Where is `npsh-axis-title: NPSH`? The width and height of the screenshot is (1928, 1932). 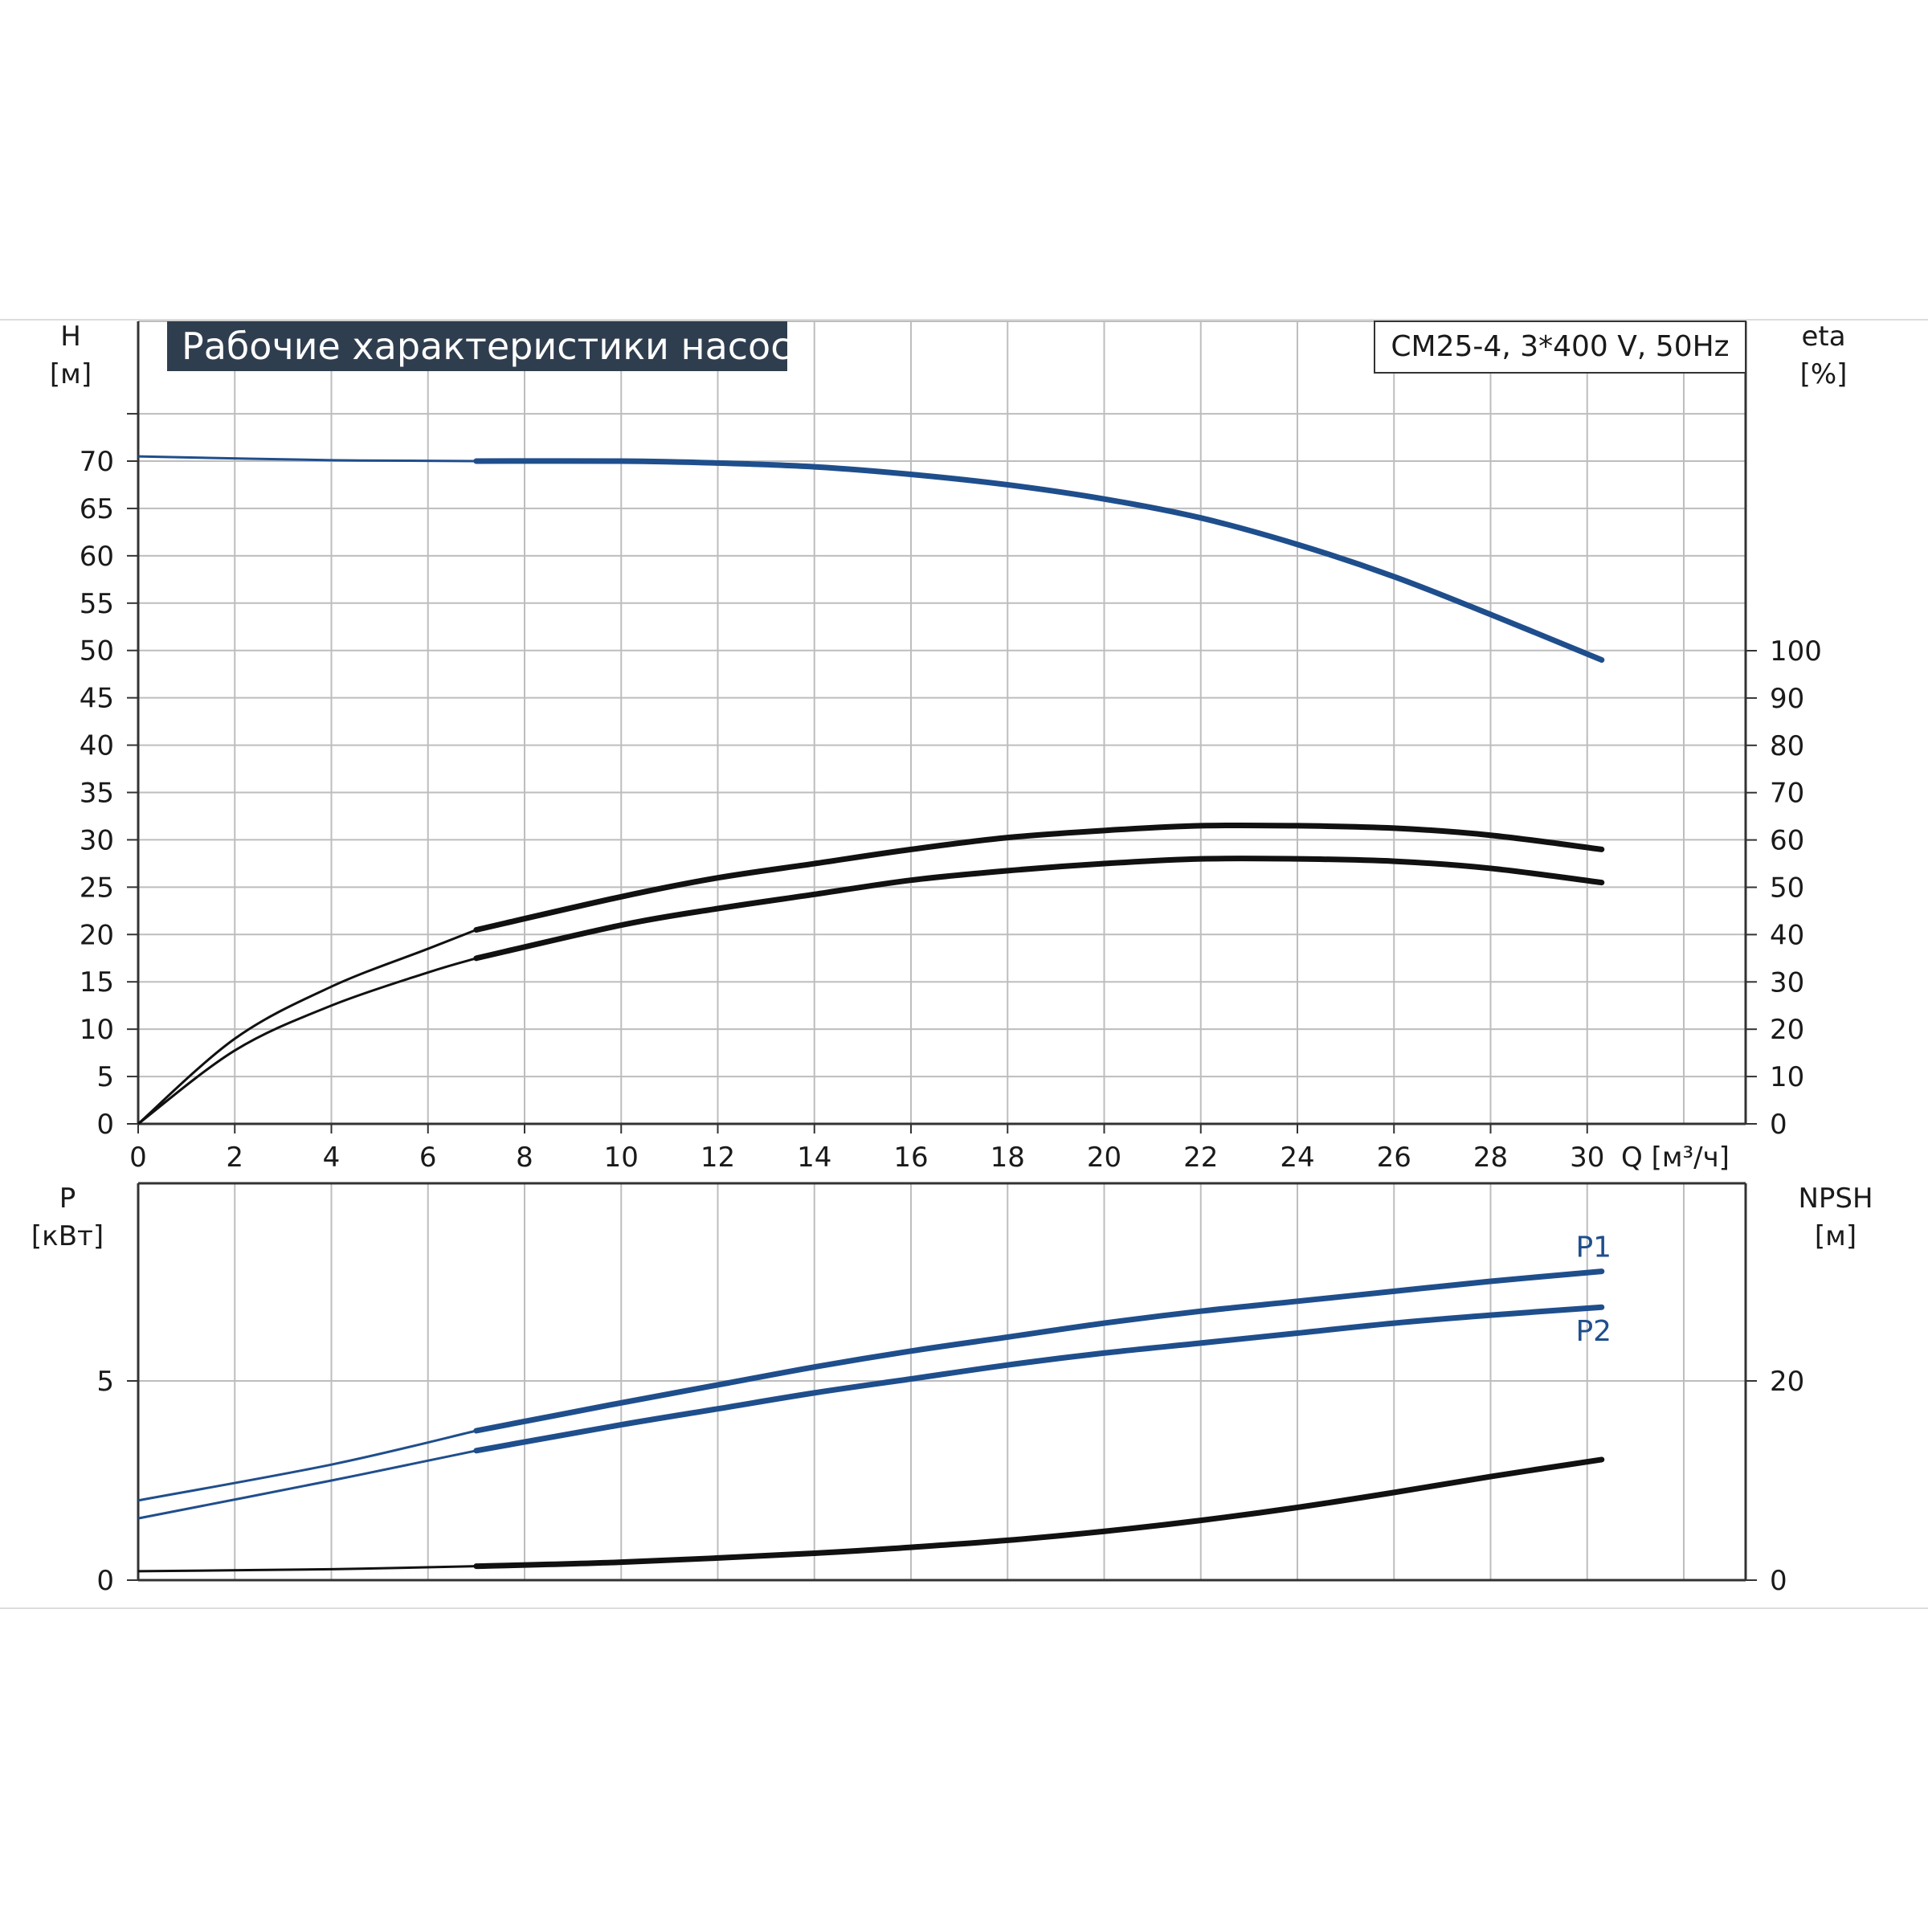
npsh-axis-title: NPSH is located at coordinates (1836, 1198).